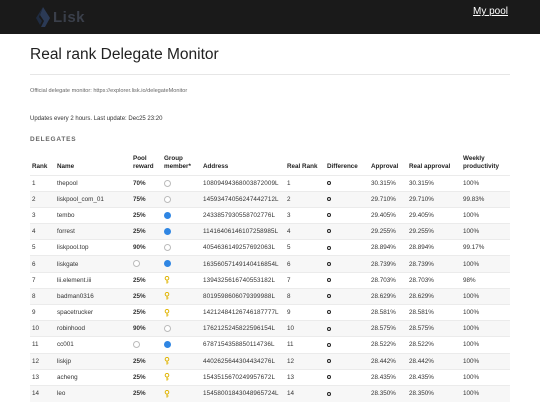 This screenshot has width=540, height=405. What do you see at coordinates (305, 328) in the screenshot?
I see `real-rank-cell: 10` at bounding box center [305, 328].